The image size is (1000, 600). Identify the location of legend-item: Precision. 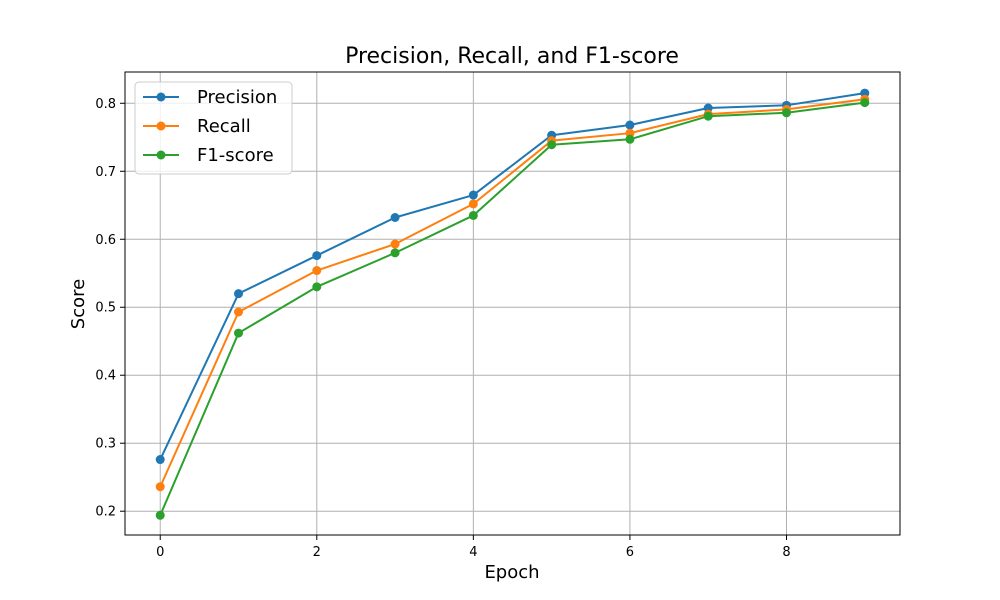
(210, 97).